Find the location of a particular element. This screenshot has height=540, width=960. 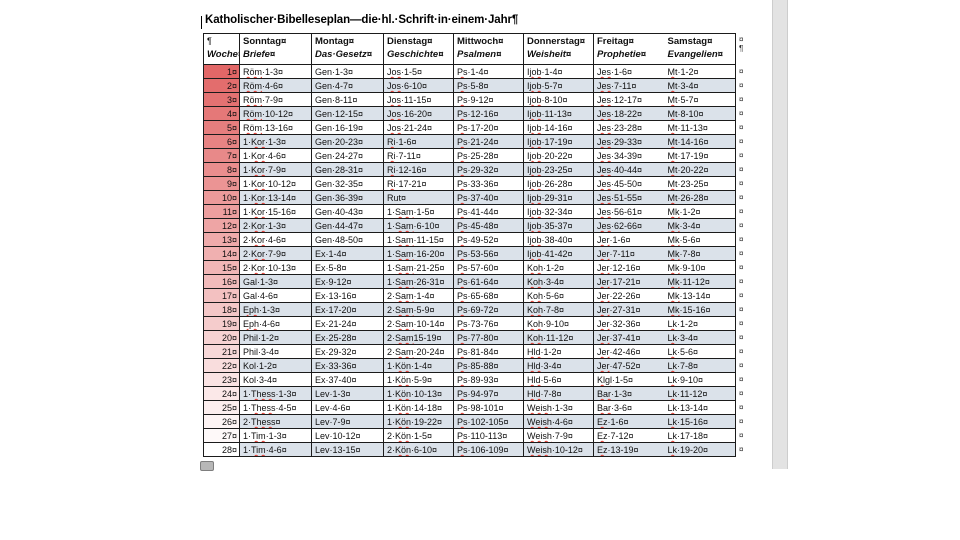

week-cell: 4¤ is located at coordinates (221, 113).